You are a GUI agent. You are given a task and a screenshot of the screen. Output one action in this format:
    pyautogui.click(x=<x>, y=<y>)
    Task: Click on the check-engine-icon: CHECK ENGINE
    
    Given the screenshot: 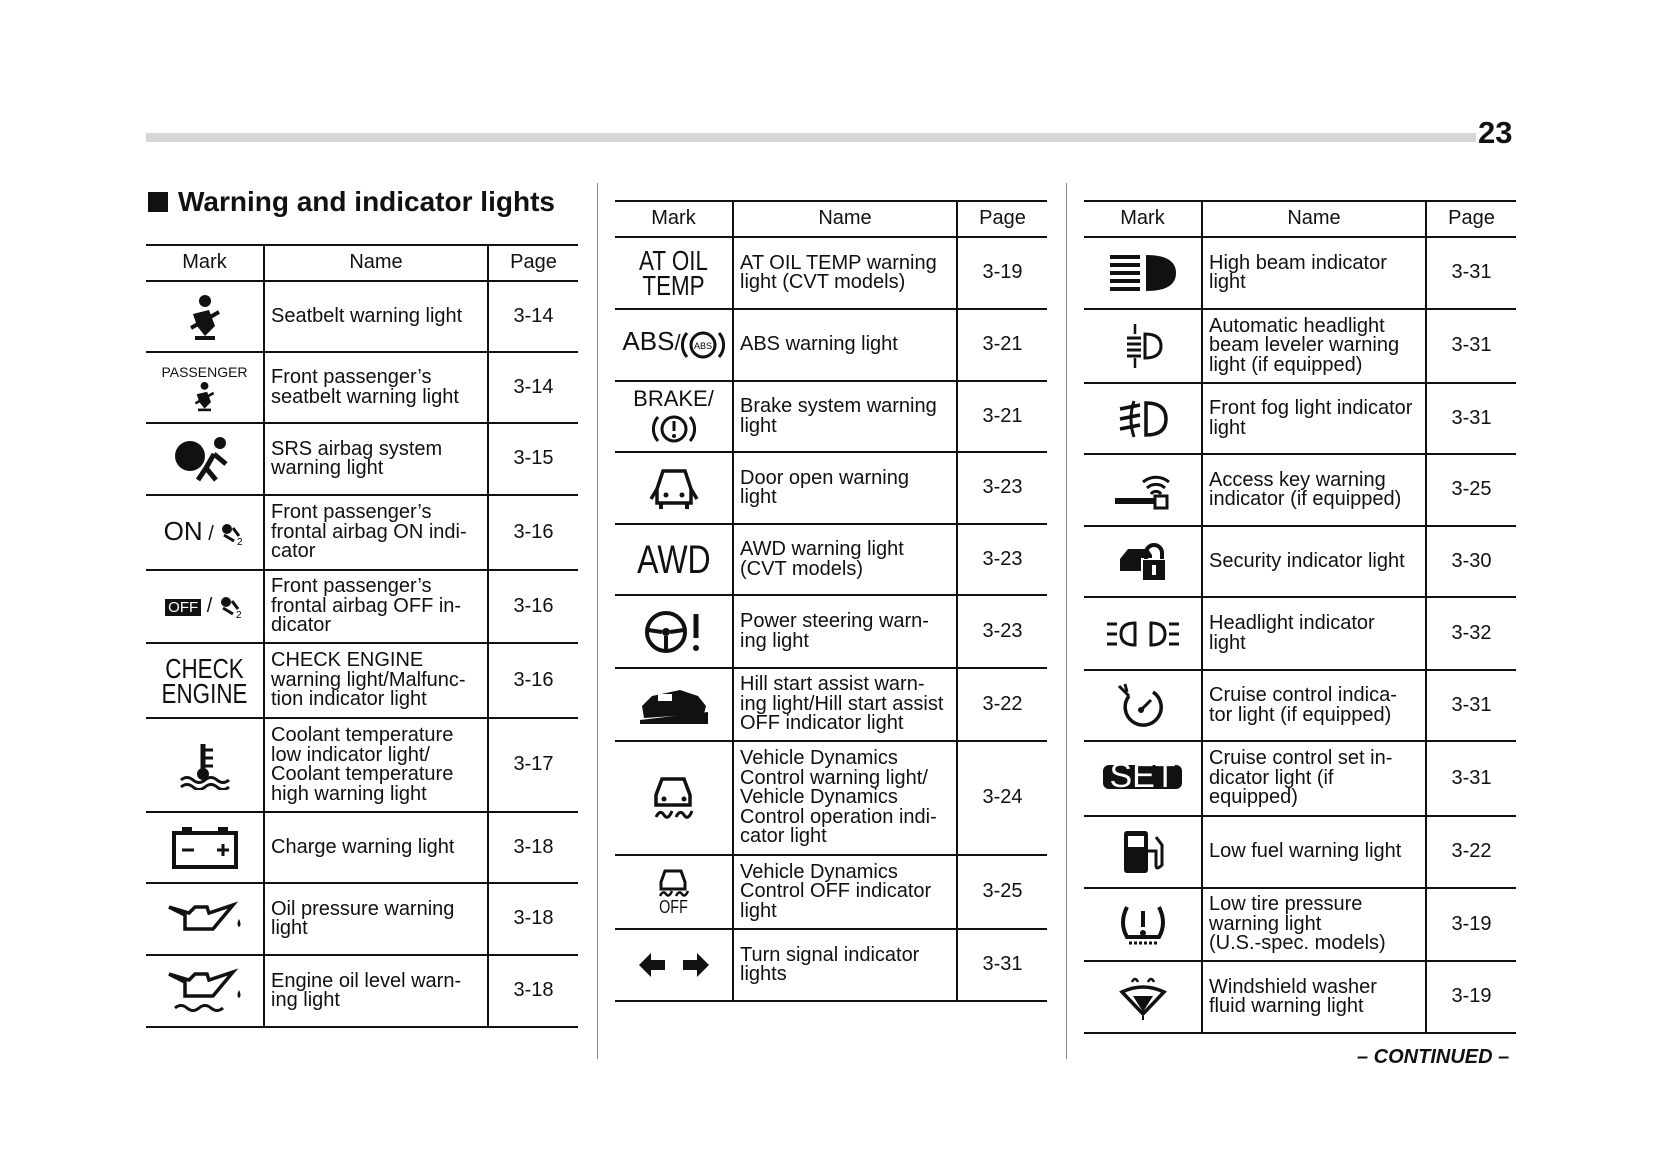 What is the action you would take?
    pyautogui.click(x=205, y=680)
    